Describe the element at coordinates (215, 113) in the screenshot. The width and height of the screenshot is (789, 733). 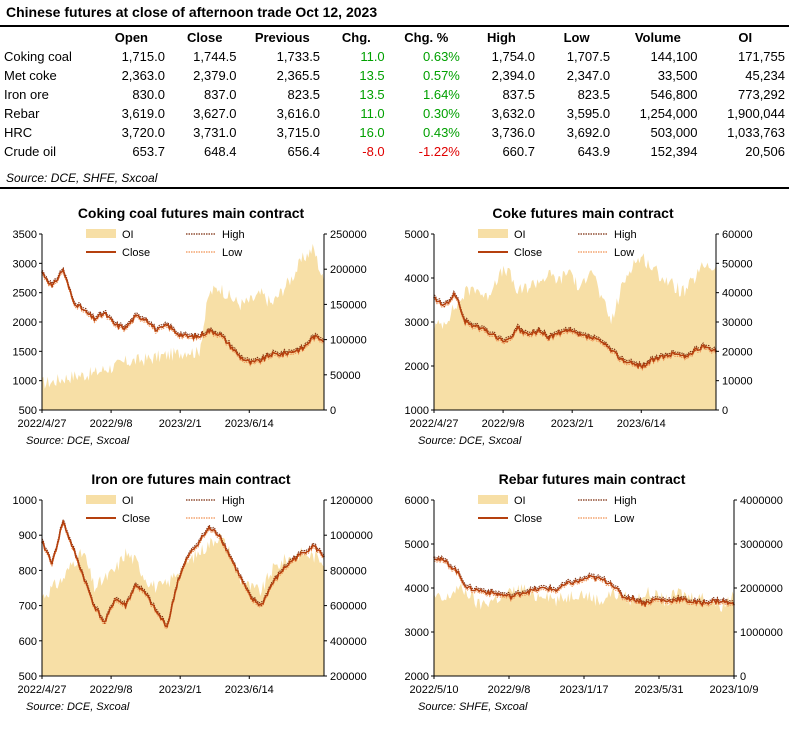
I see `cell-close: 3,627.0` at that location.